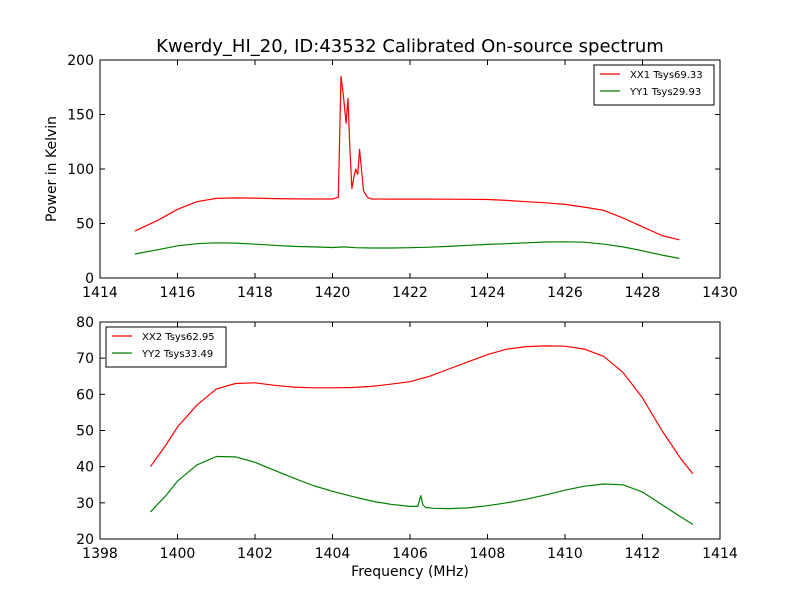  I want to click on y-tick-label: 30, so click(85, 504).